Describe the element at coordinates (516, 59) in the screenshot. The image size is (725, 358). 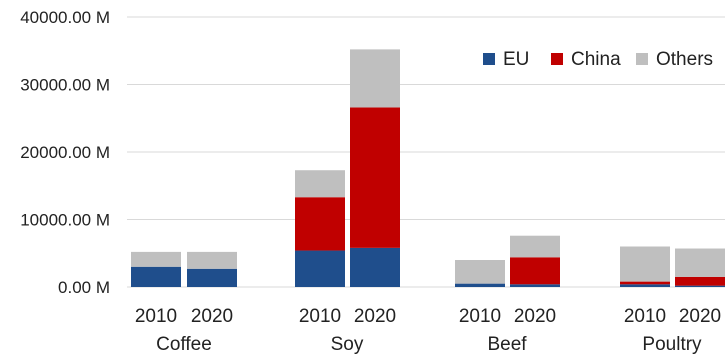
I see `legend-label-eu: EU` at that location.